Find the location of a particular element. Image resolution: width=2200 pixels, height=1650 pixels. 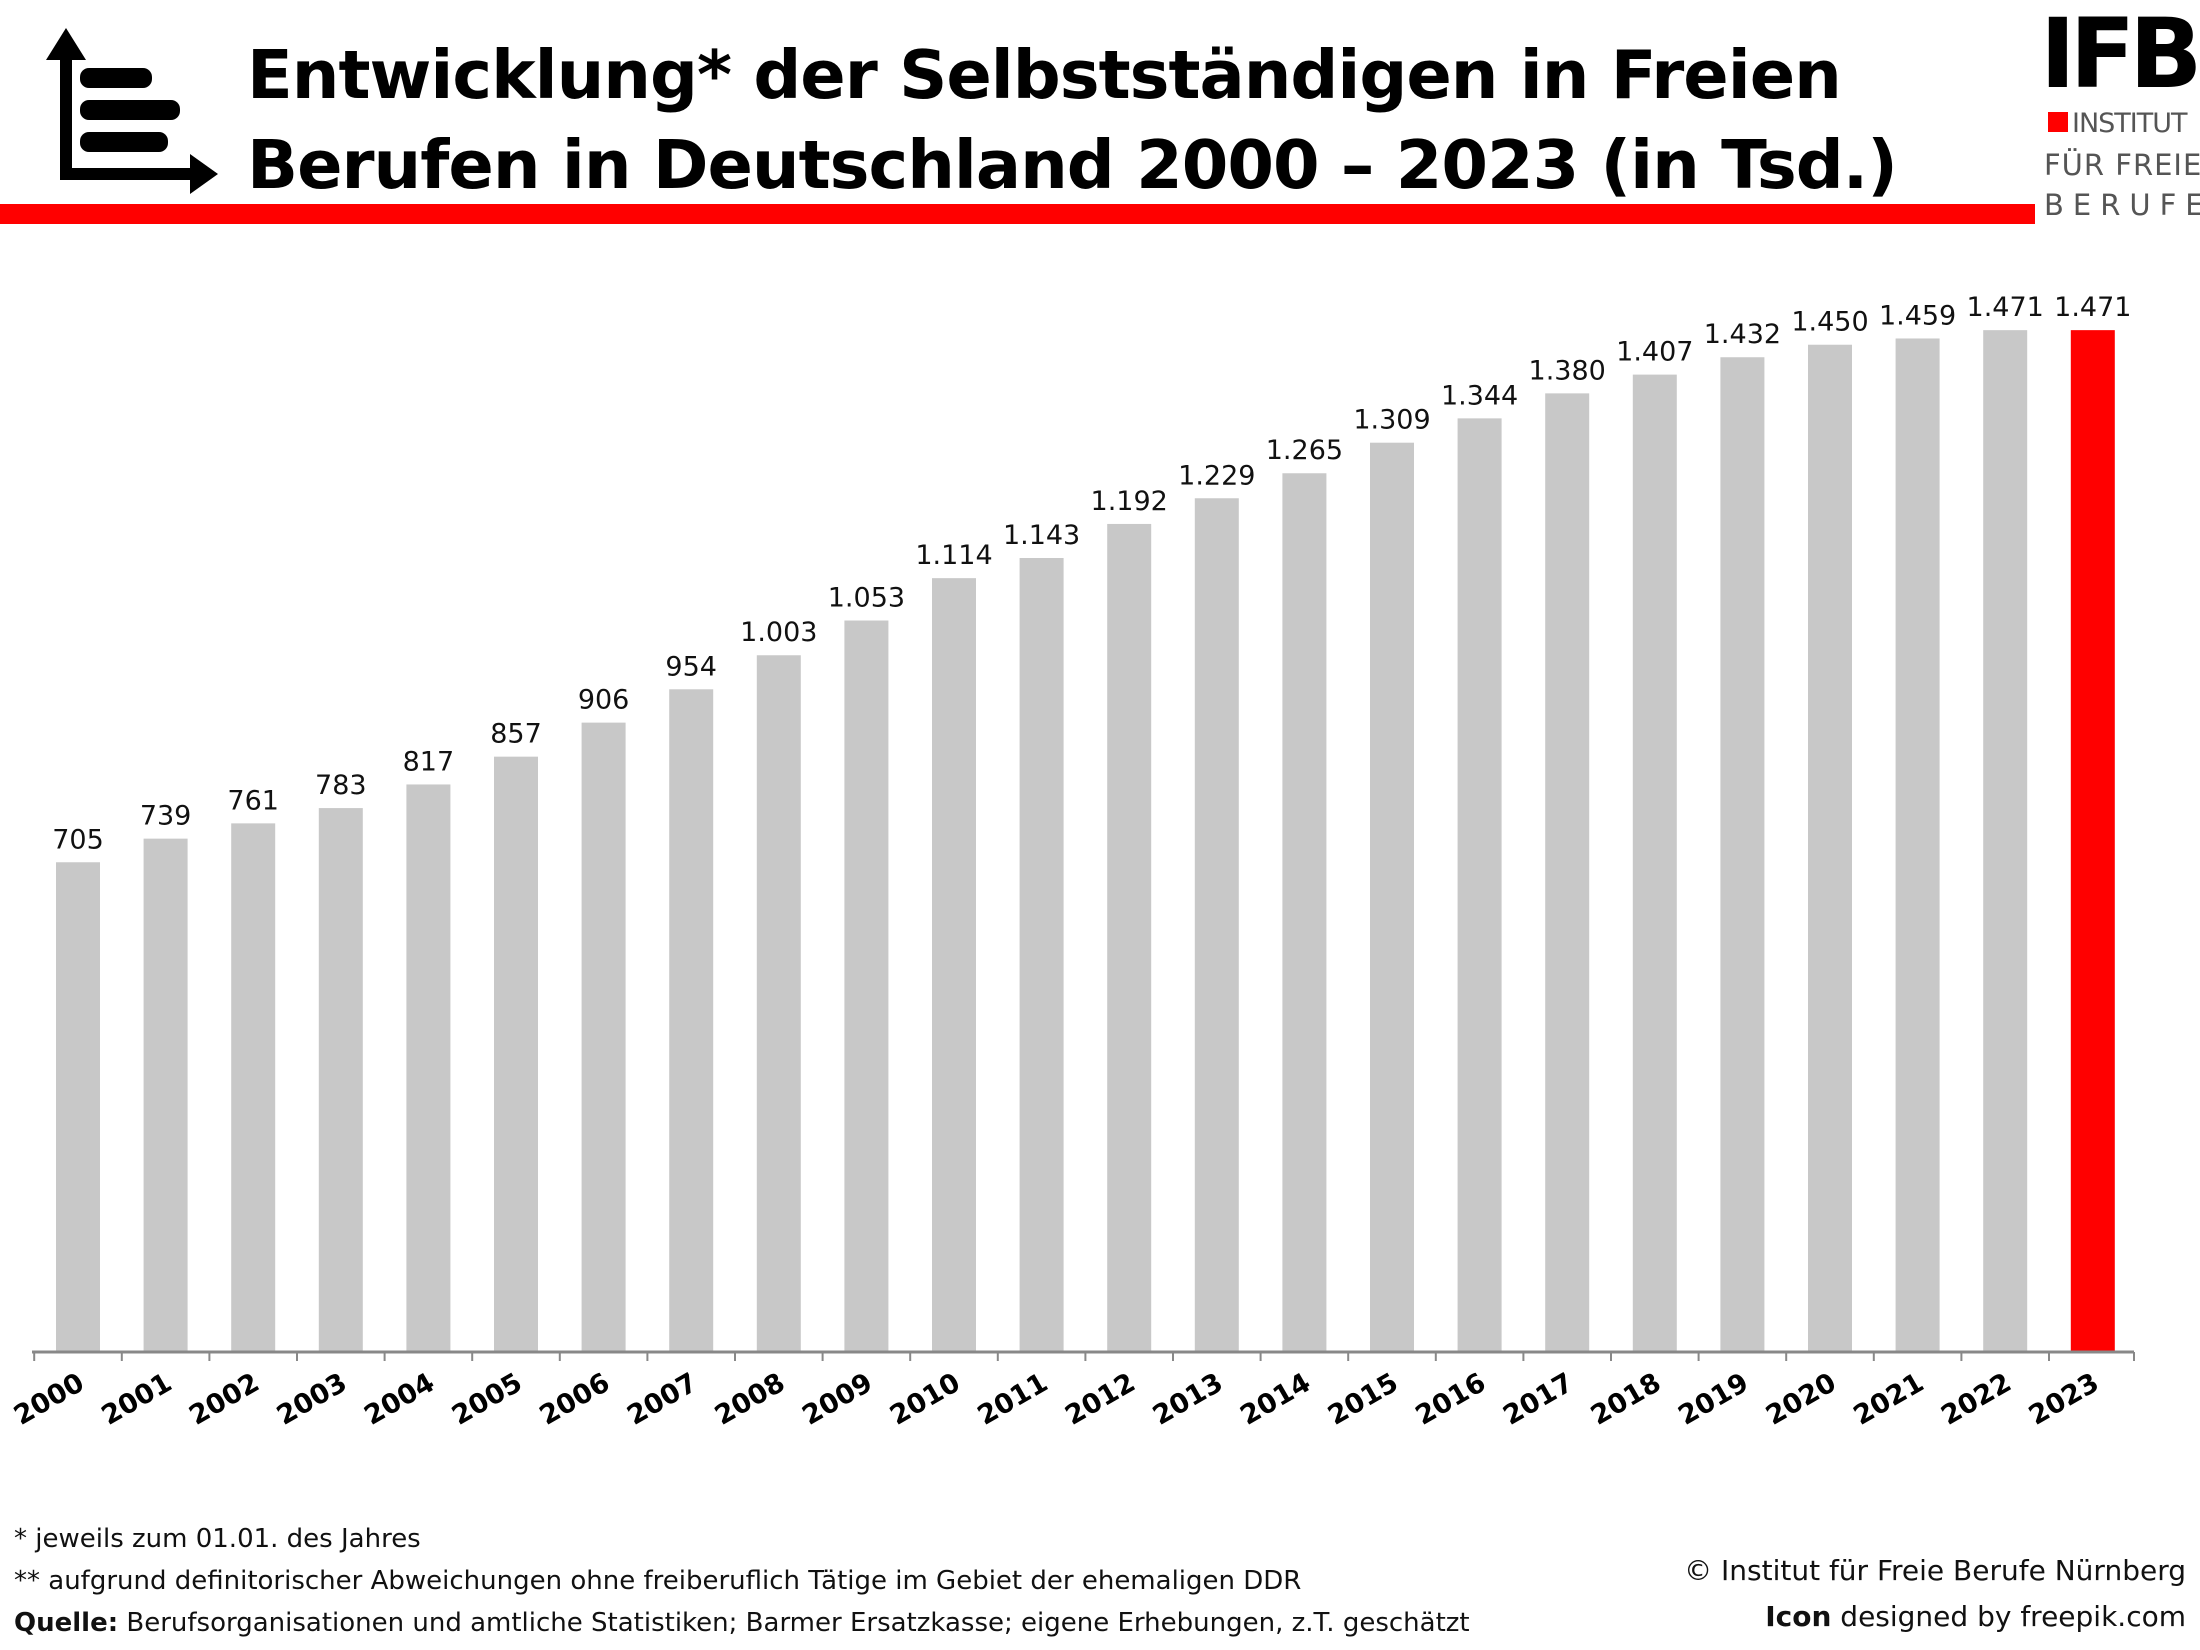

bar-2005 is located at coordinates (516, 1054).